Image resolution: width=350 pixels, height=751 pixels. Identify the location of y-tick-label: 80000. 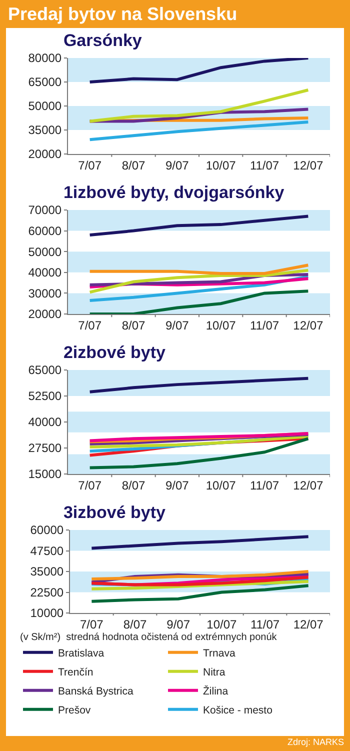
(45, 58).